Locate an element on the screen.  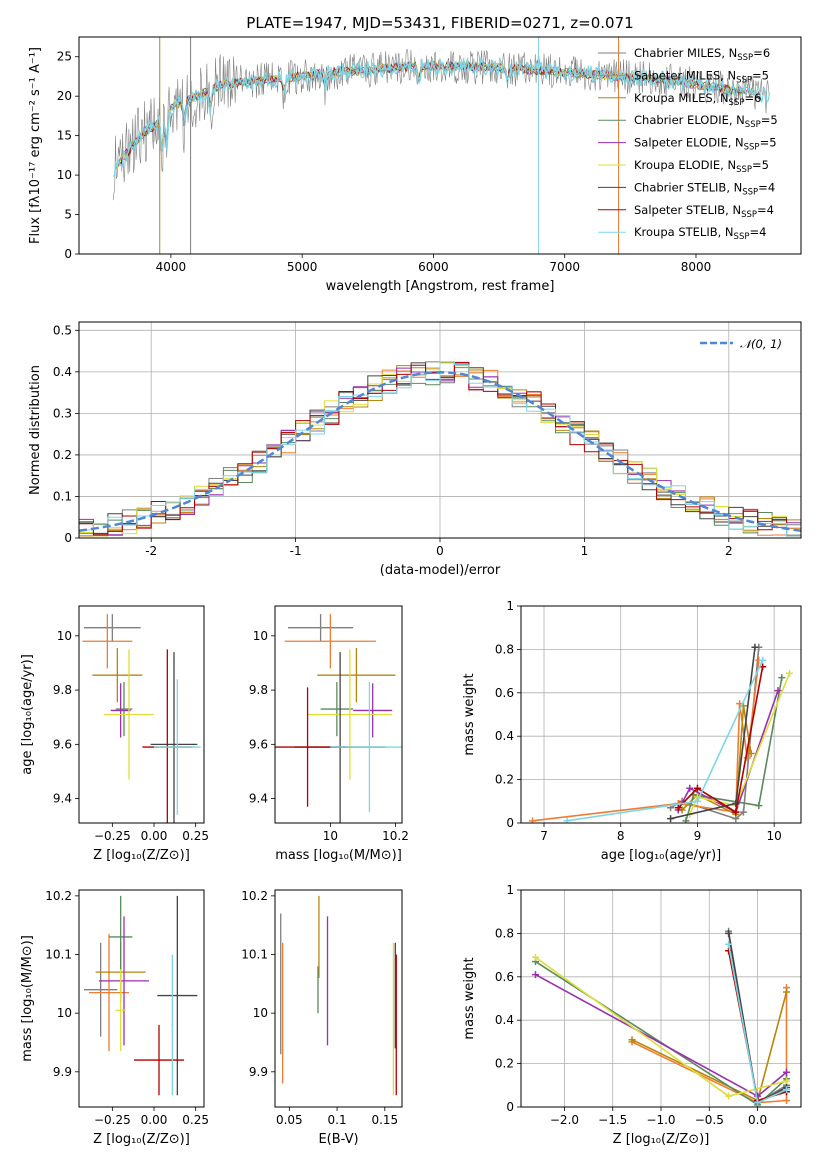
x-axis-label: (data-model)/error is located at coordinates (440, 570).